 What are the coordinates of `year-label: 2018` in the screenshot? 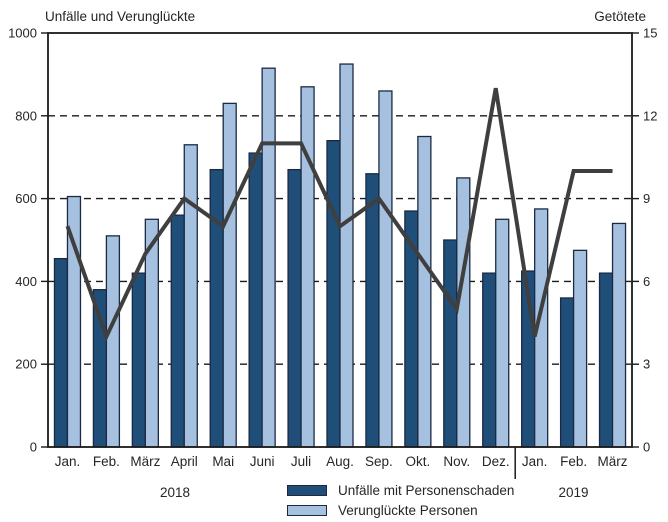 It's located at (175, 492).